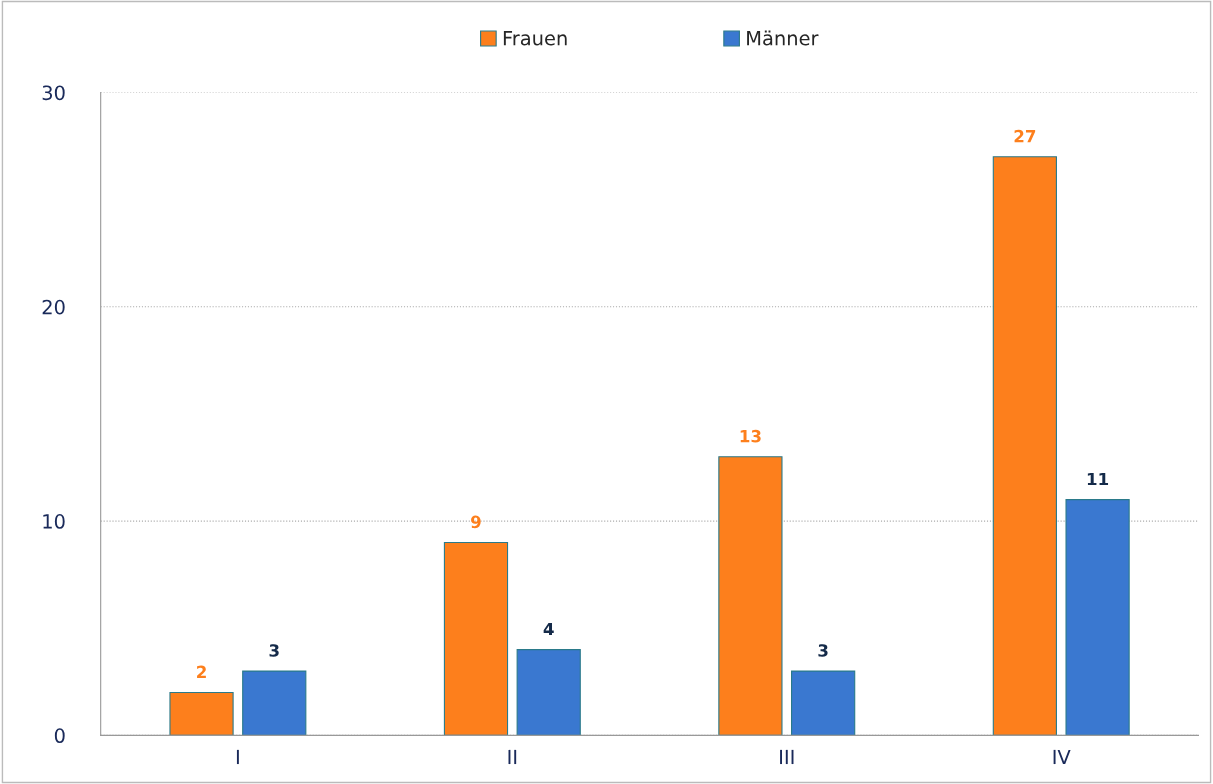 This screenshot has width=1213, height=784. Describe the element at coordinates (54, 521) in the screenshot. I see `y-tick-label: 10` at that location.